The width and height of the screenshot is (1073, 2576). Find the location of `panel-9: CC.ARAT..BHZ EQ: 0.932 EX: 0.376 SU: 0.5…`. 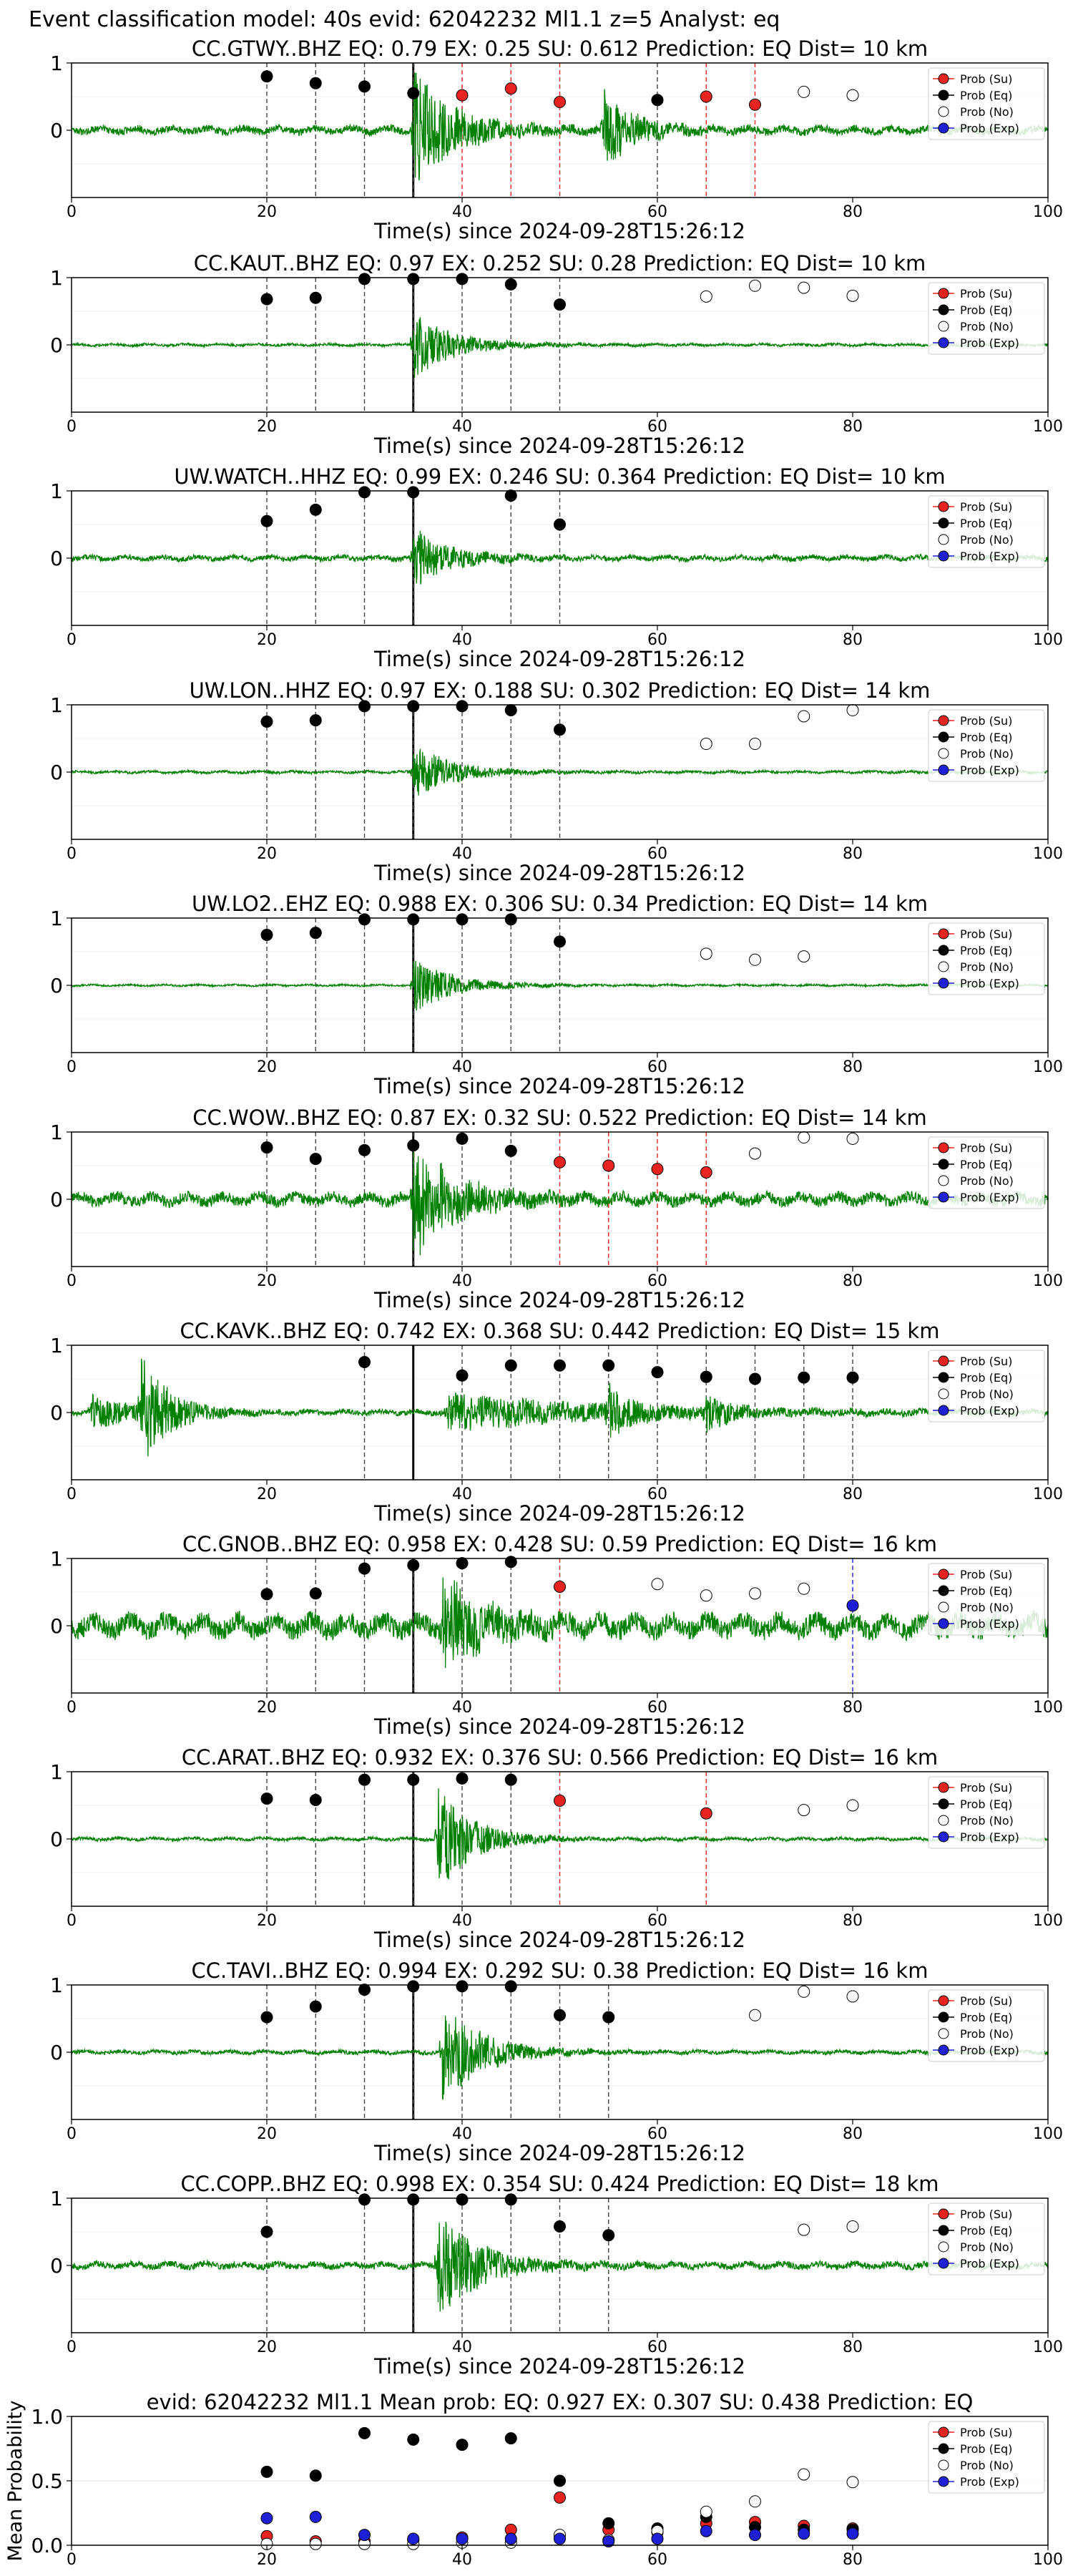

panel-9: CC.ARAT..BHZ EQ: 0.932 EX: 0.376 SU: 0.5… is located at coordinates (556, 1848).